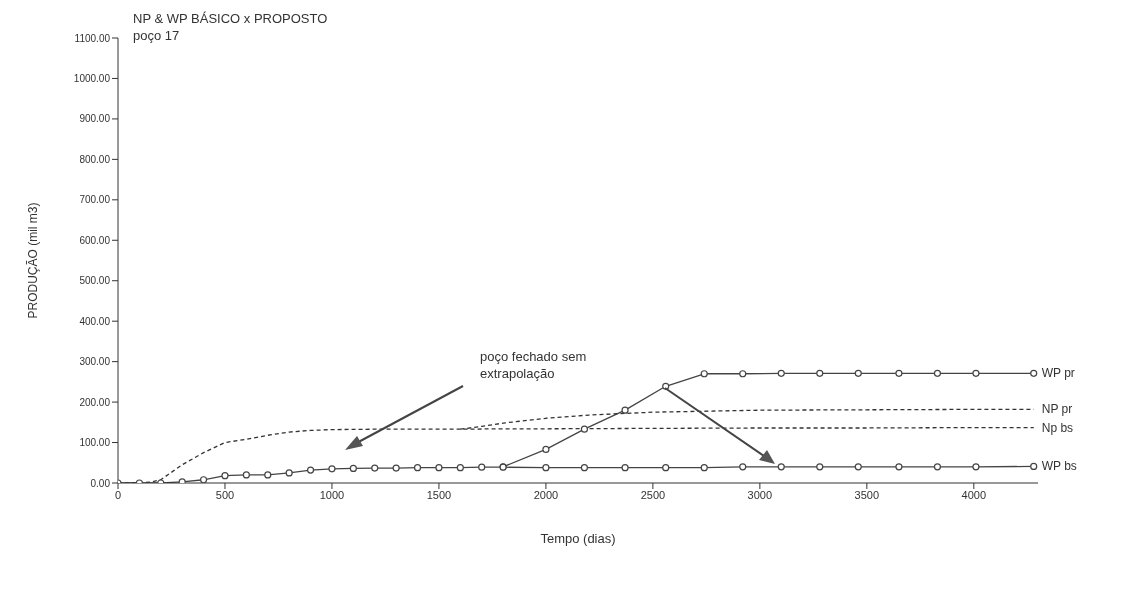  I want to click on x-tick-label: 2500, so click(653, 494).